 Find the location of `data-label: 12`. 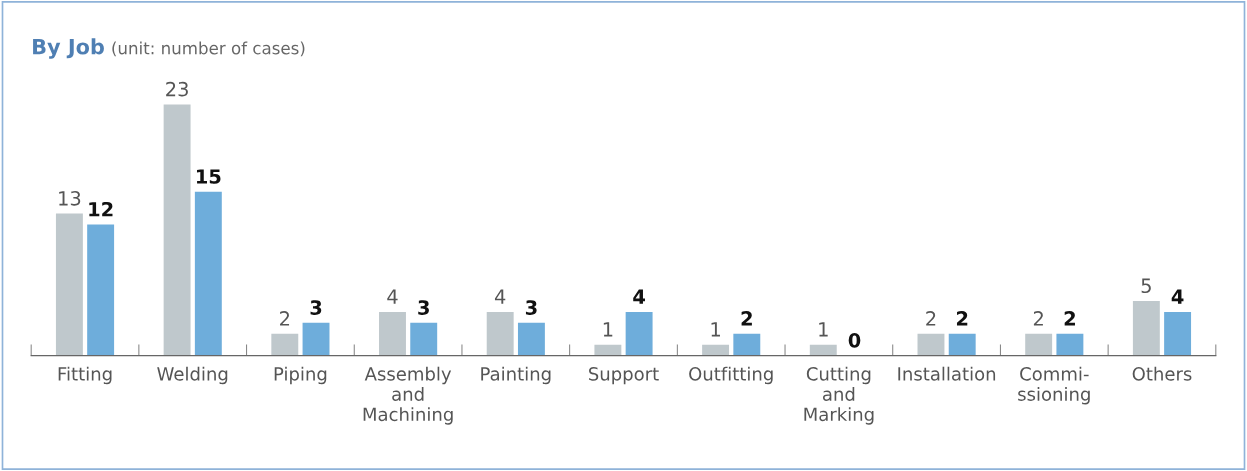

data-label: 12 is located at coordinates (101, 209).